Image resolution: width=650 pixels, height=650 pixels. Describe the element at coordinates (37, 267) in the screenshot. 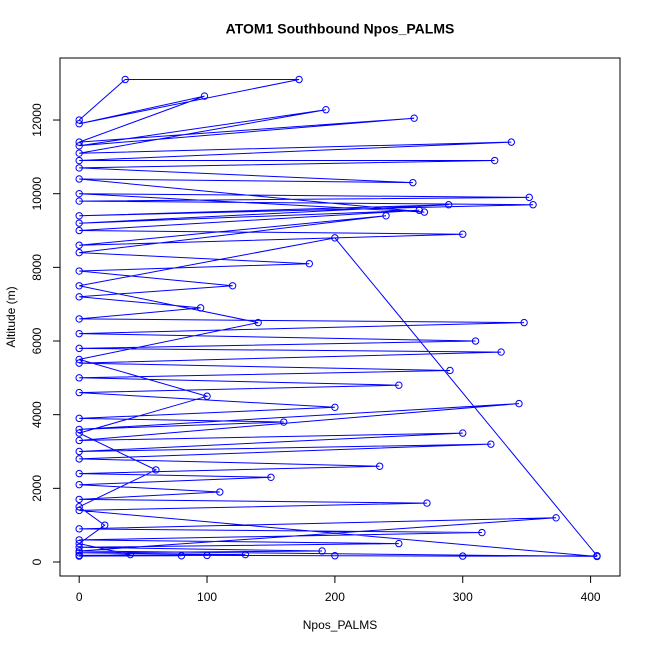

I see `y-tick-label: 8000` at that location.